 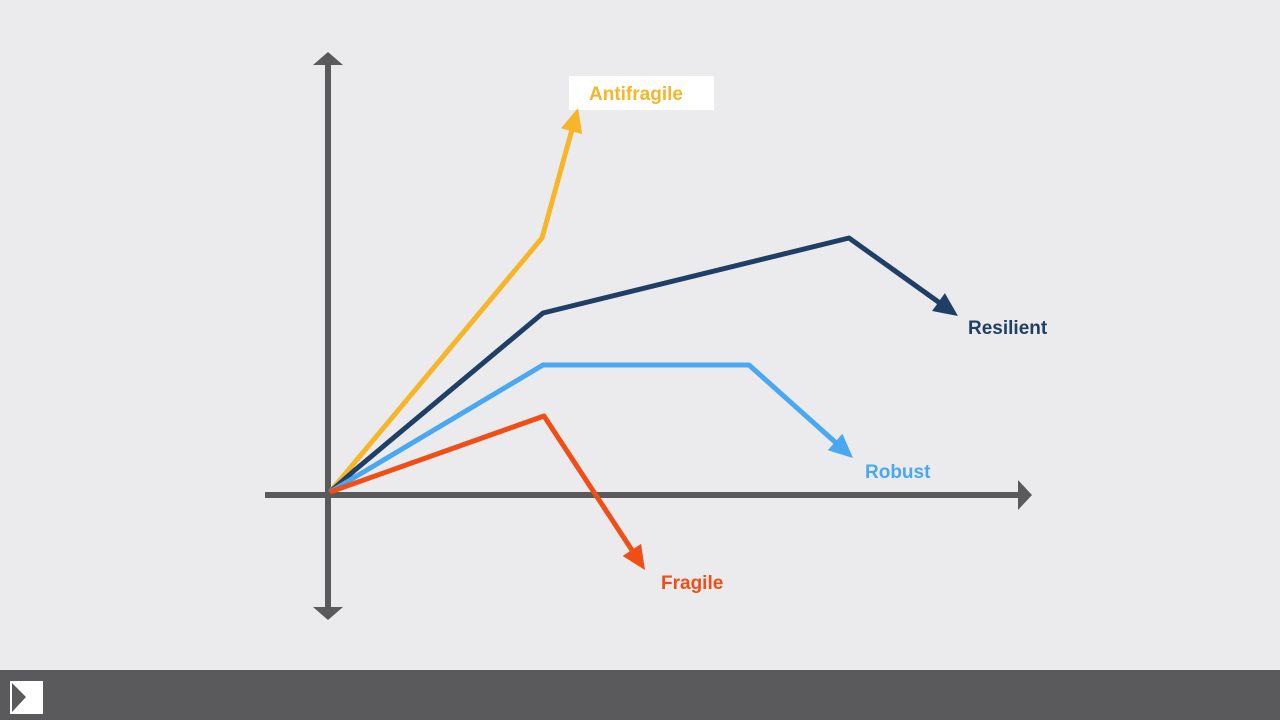 What do you see at coordinates (19, 697) in the screenshot?
I see `logo-shape` at bounding box center [19, 697].